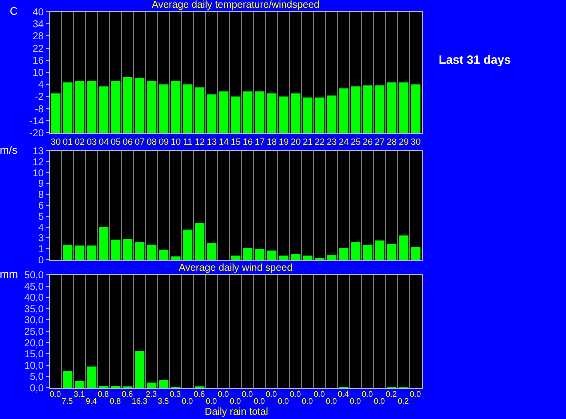 This screenshot has width=566, height=419. Describe the element at coordinates (41, 239) in the screenshot. I see `y-tick-label: 3` at that location.